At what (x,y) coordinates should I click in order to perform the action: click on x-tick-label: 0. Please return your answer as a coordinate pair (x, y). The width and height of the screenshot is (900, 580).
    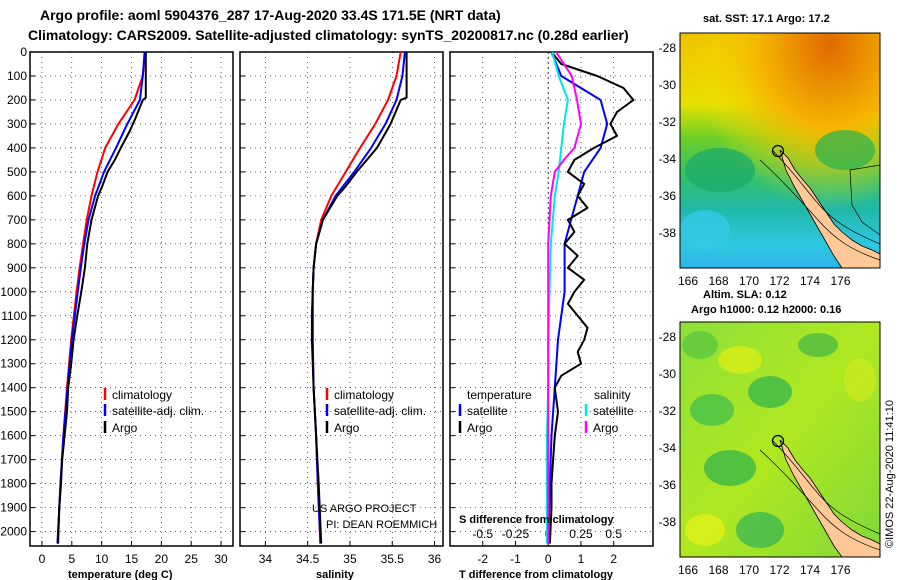
    Looking at the image, I should click on (42, 559).